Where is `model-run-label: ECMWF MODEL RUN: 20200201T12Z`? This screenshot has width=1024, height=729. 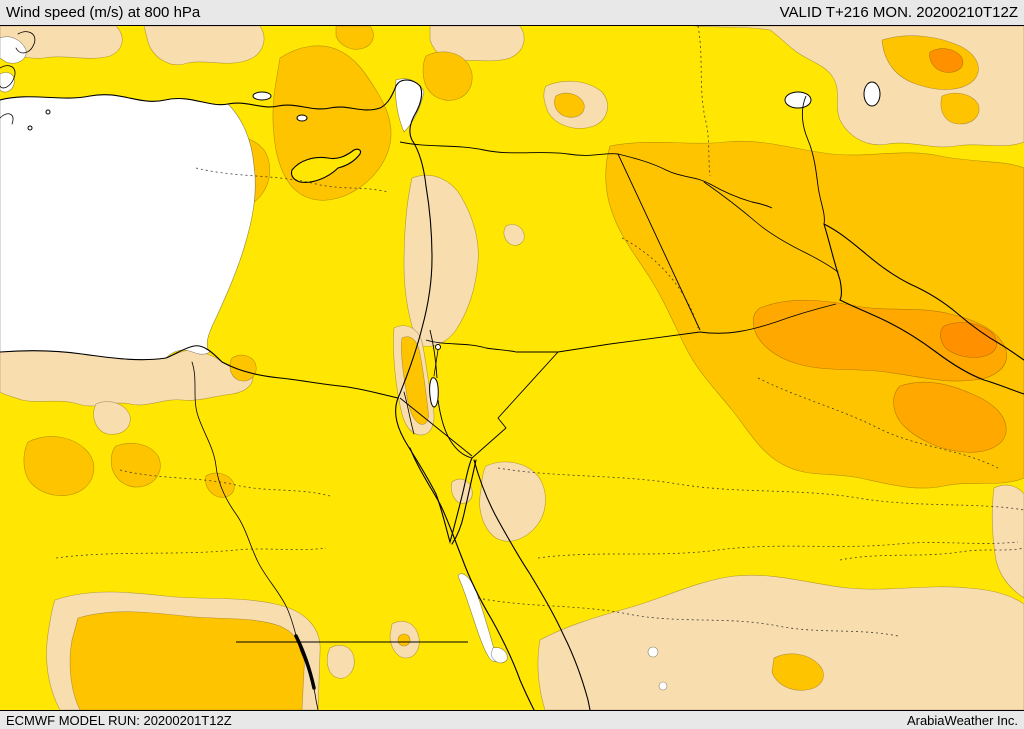
model-run-label: ECMWF MODEL RUN: 20200201T12Z is located at coordinates (119, 720).